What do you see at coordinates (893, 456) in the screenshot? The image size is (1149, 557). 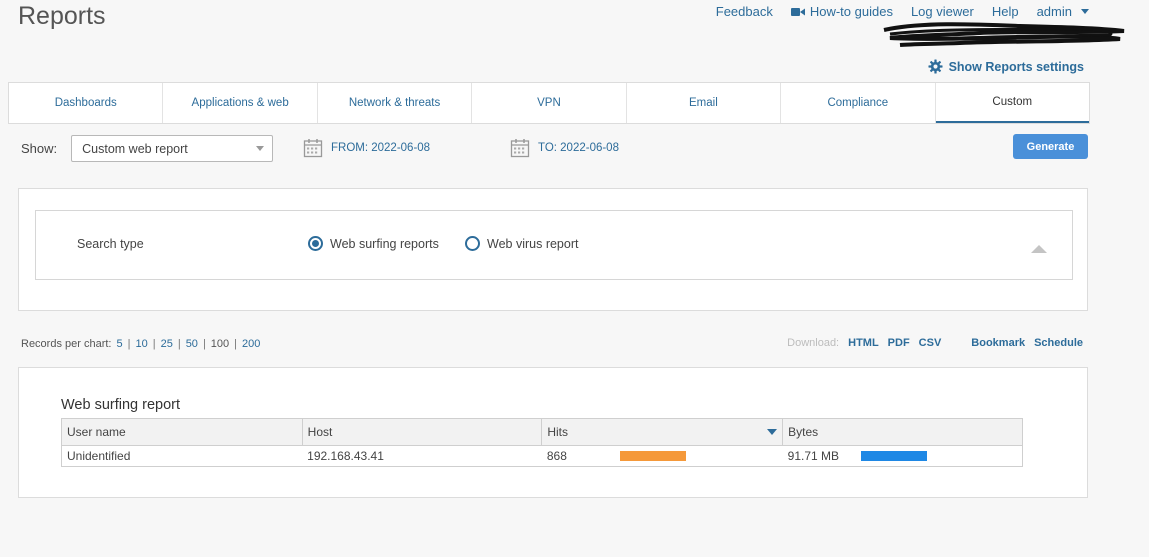 I see `bytes-bar` at bounding box center [893, 456].